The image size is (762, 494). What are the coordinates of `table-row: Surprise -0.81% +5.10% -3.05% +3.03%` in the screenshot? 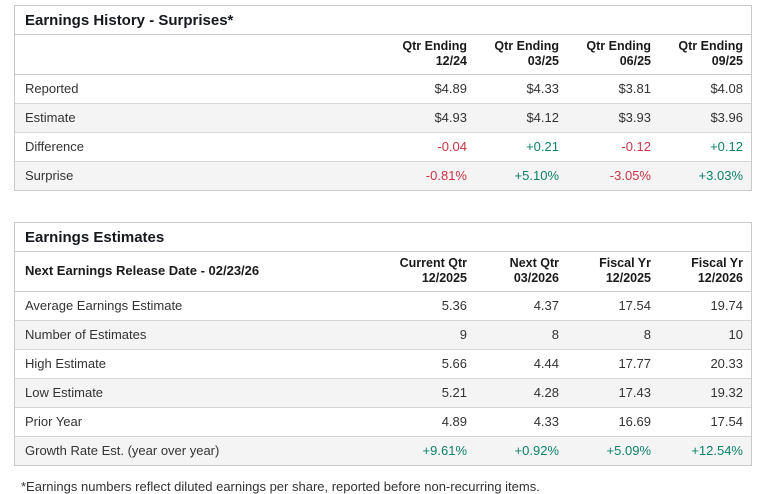 It's located at (383, 175).